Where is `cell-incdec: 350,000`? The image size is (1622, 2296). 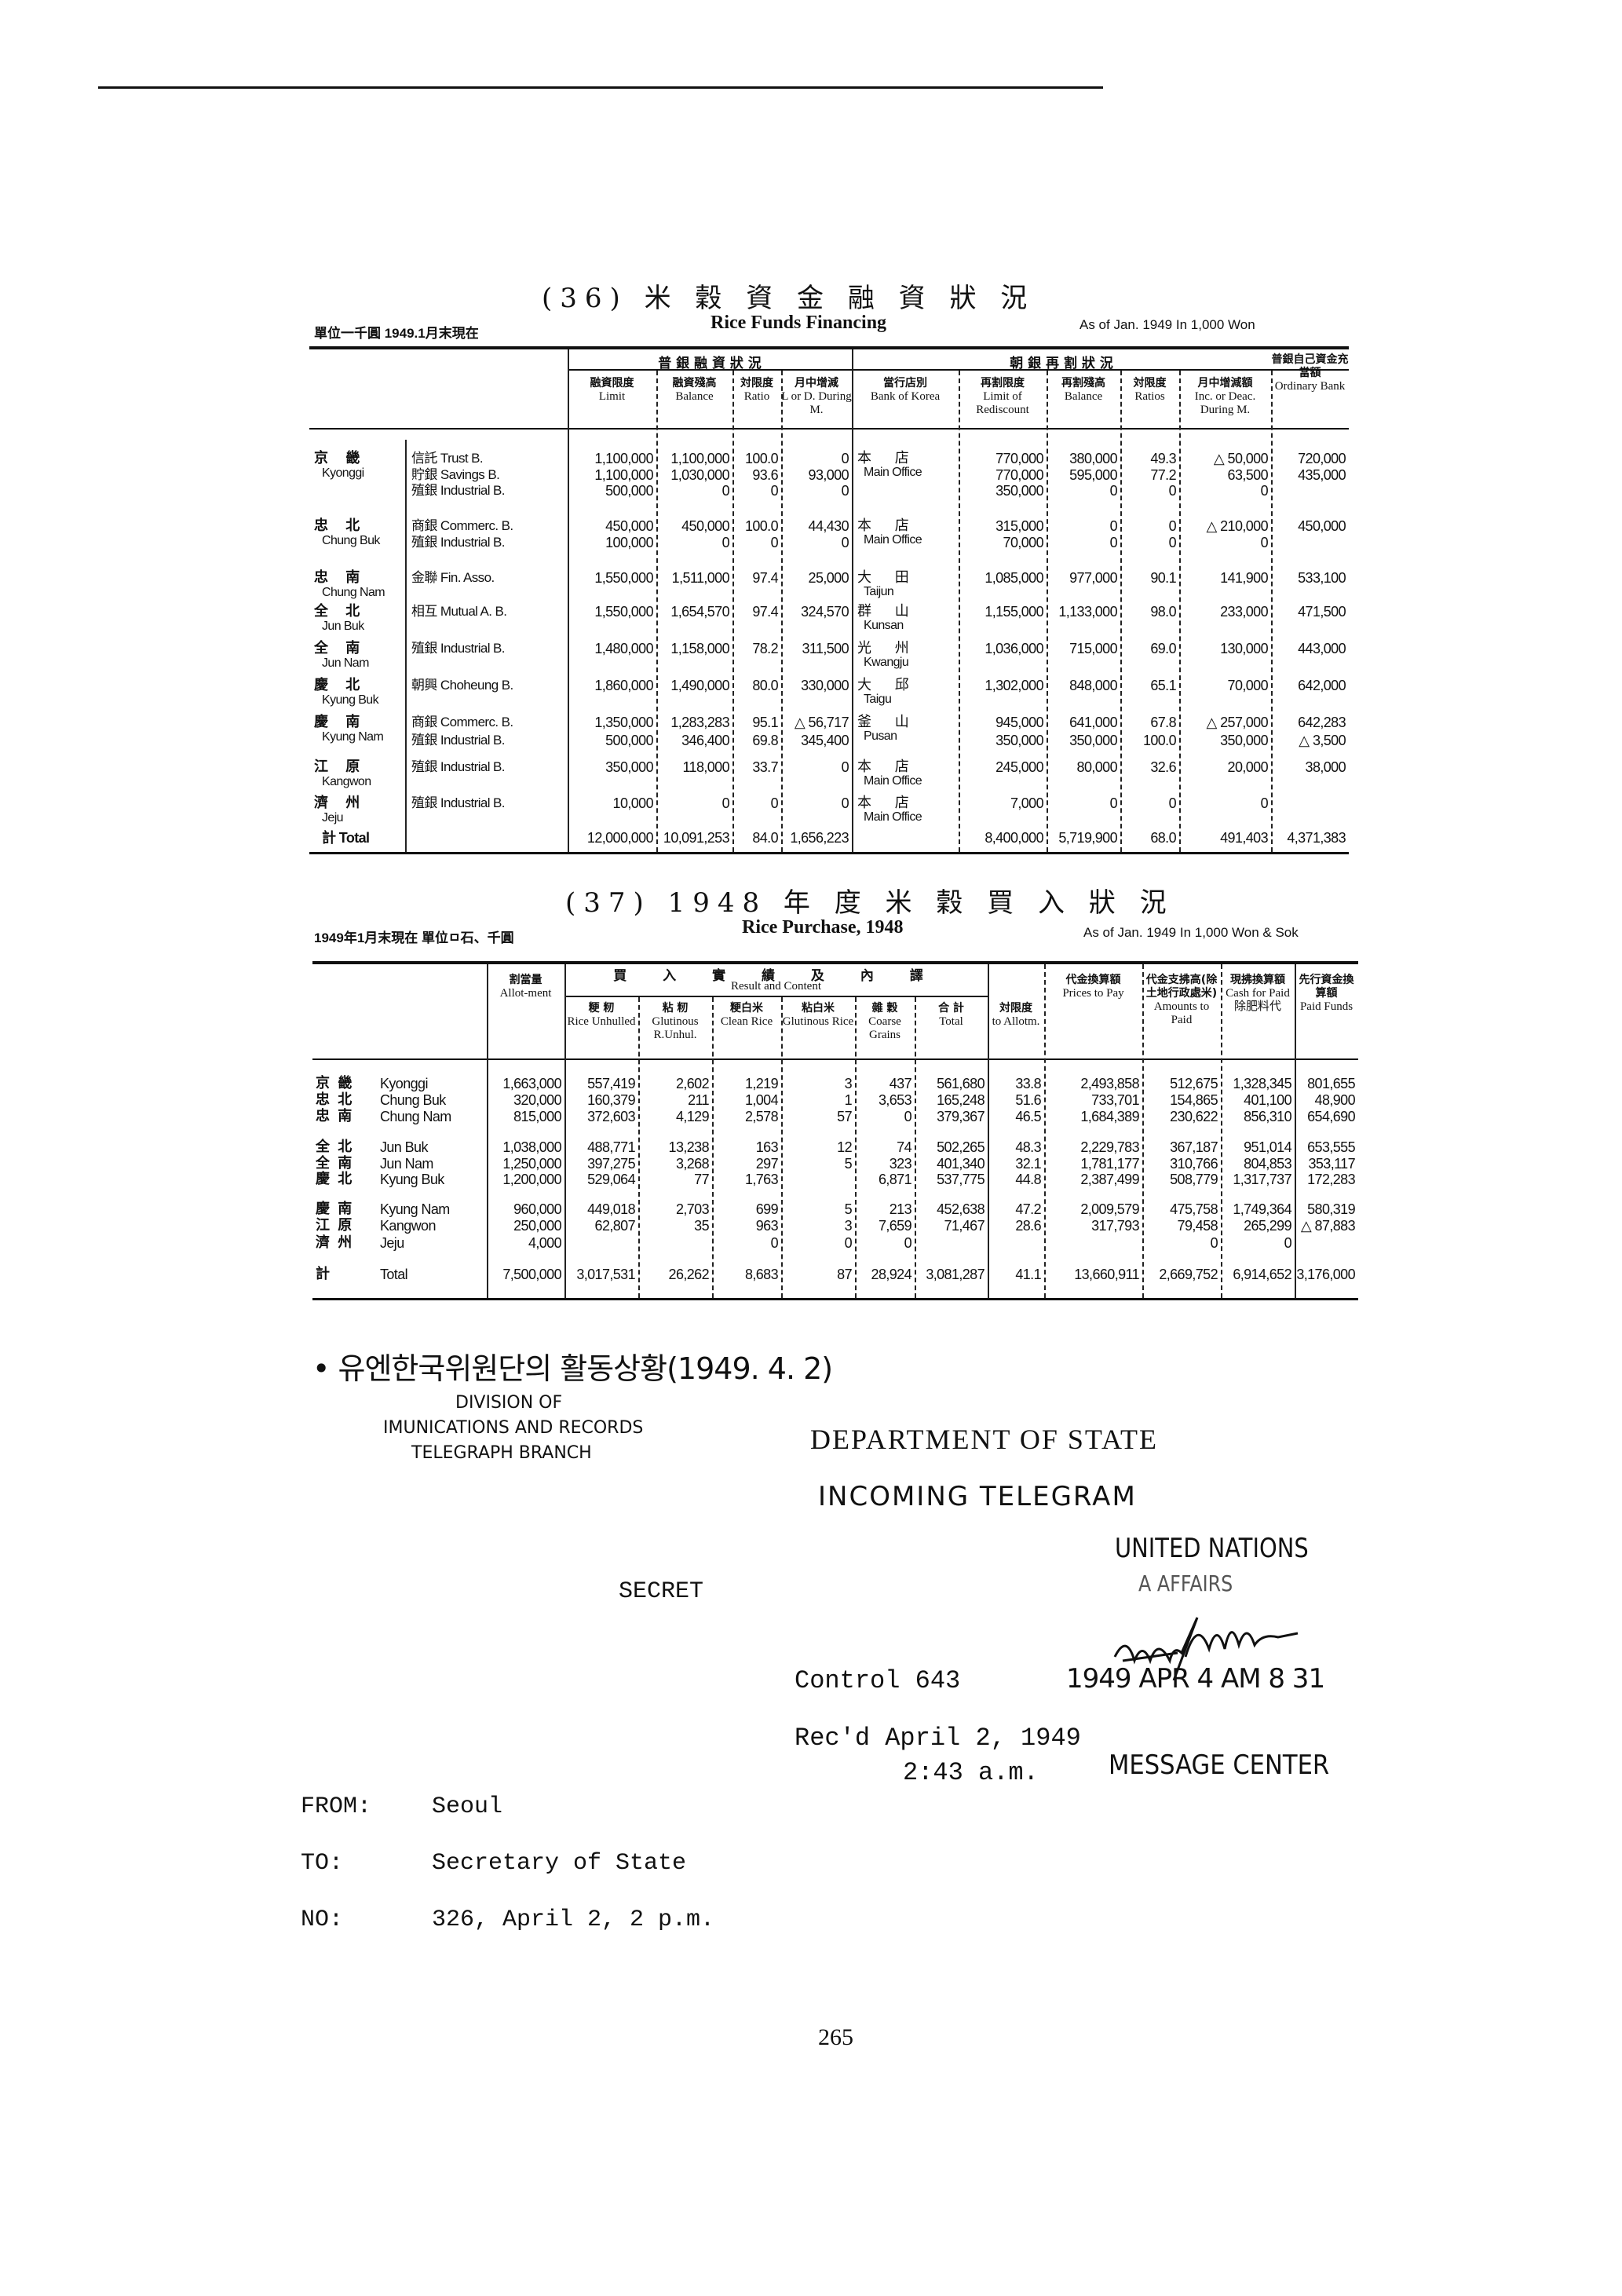 cell-incdec: 350,000 is located at coordinates (1244, 740).